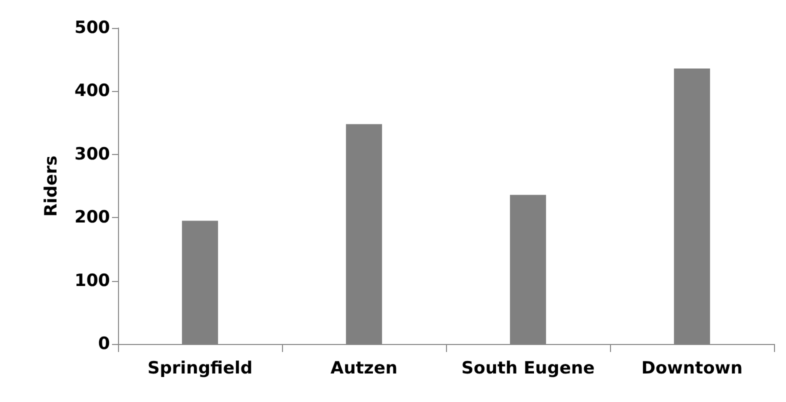 This screenshot has width=786, height=402. I want to click on y-tick-label: 0, so click(104, 344).